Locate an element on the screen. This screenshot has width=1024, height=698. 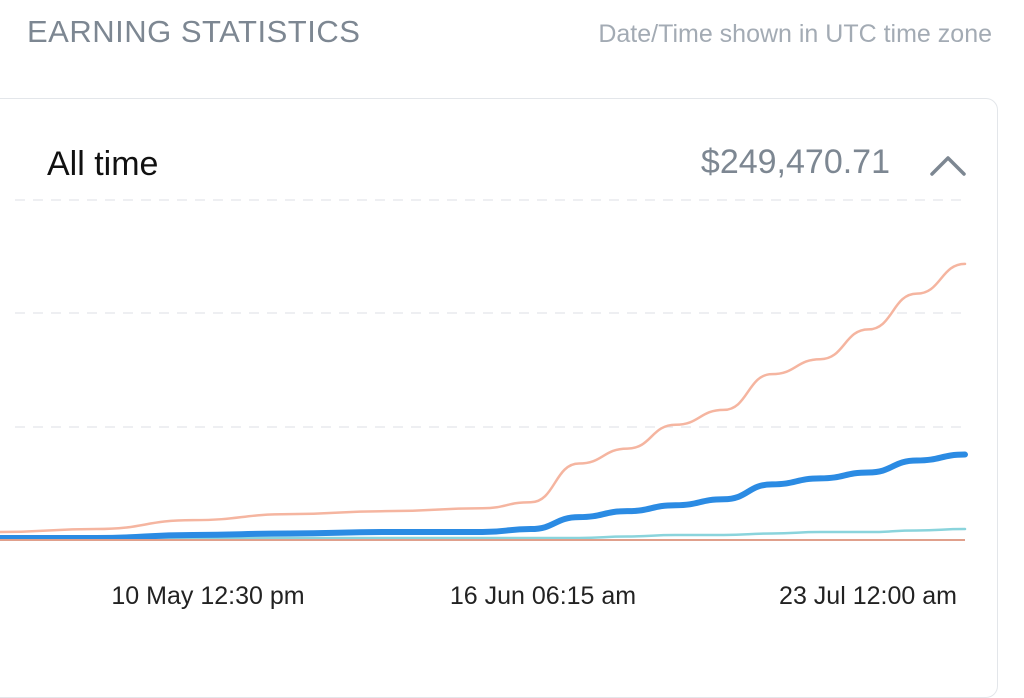
chevron-up-icon is located at coordinates (948, 166).